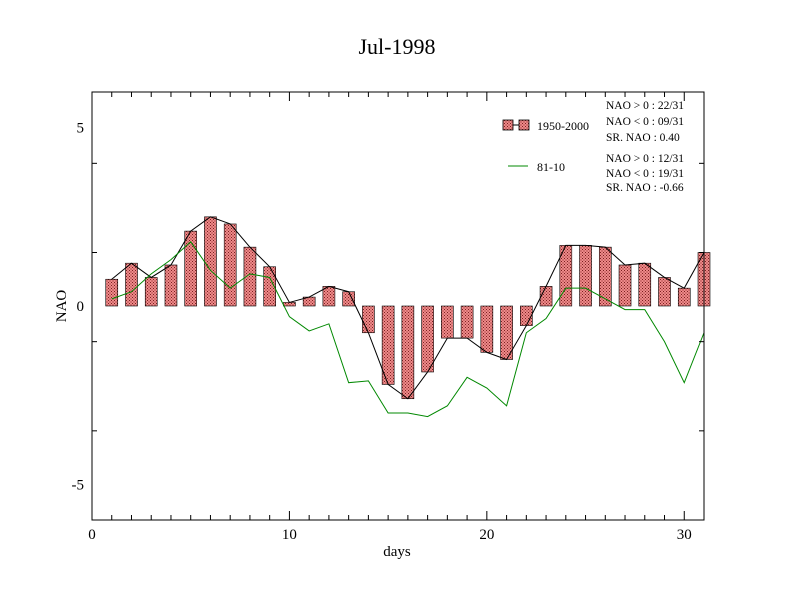  Describe the element at coordinates (397, 46) in the screenshot. I see `chart-title: Jul-1998` at that location.